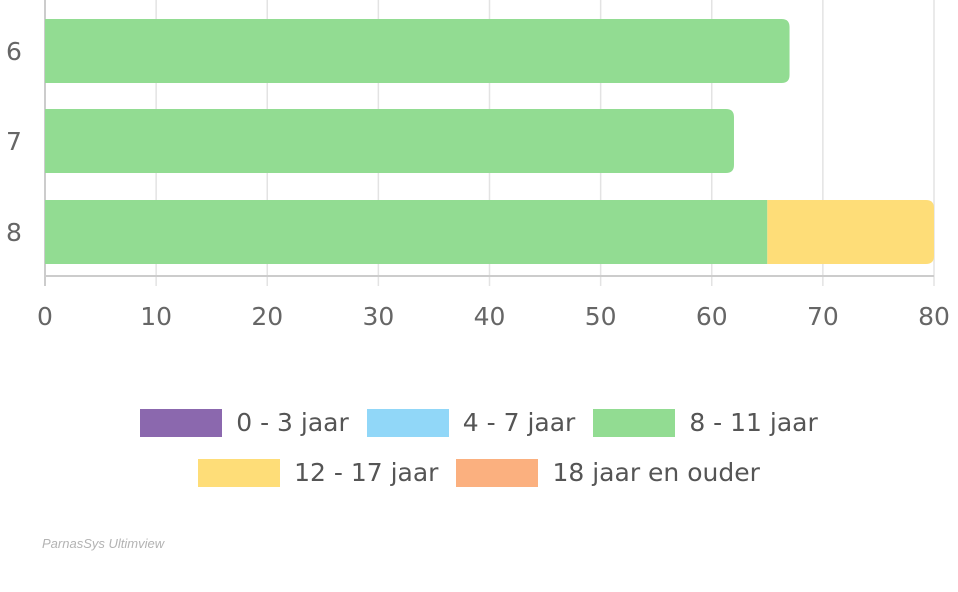 The height and width of the screenshot is (592, 958). I want to click on legend-label: 12 - 17 jaar, so click(366, 472).